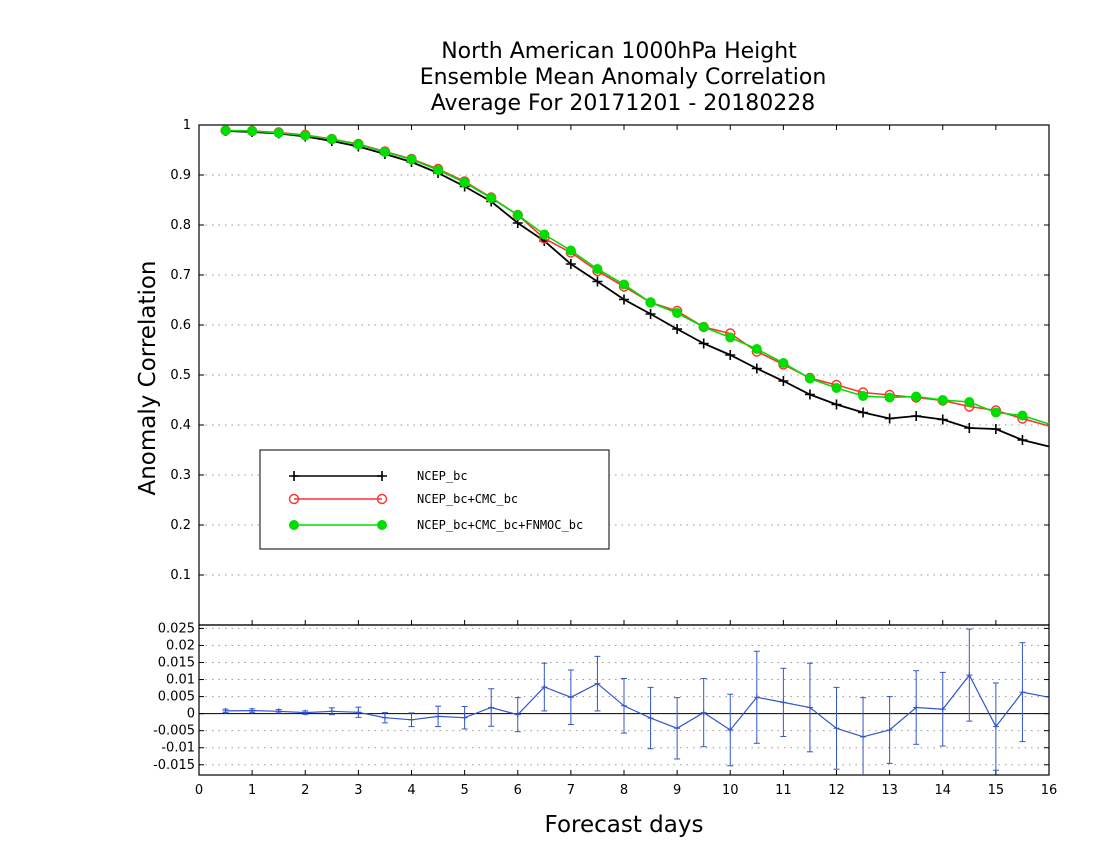 This screenshot has width=1100, height=850. What do you see at coordinates (180, 275) in the screenshot?
I see `main-y-tick-label: 0.7` at bounding box center [180, 275].